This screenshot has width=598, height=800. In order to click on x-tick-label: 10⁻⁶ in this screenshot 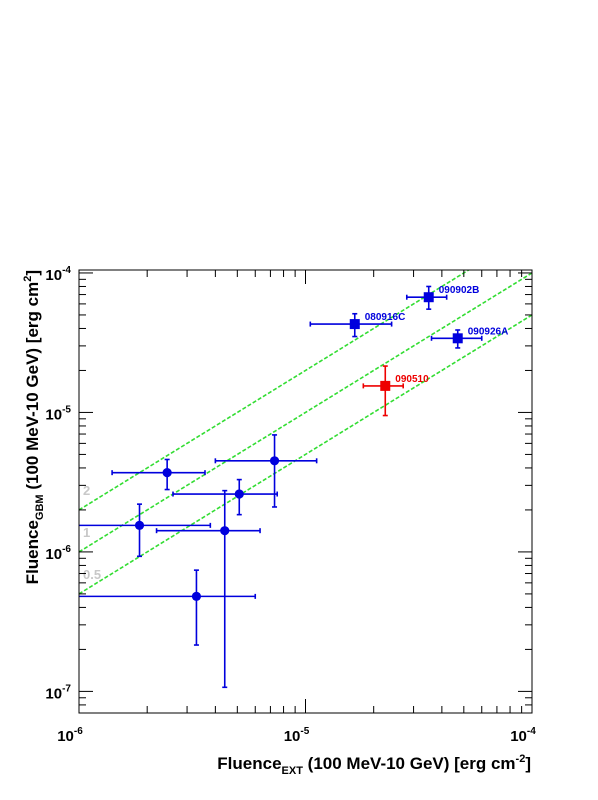, I will do `click(70, 735)`.